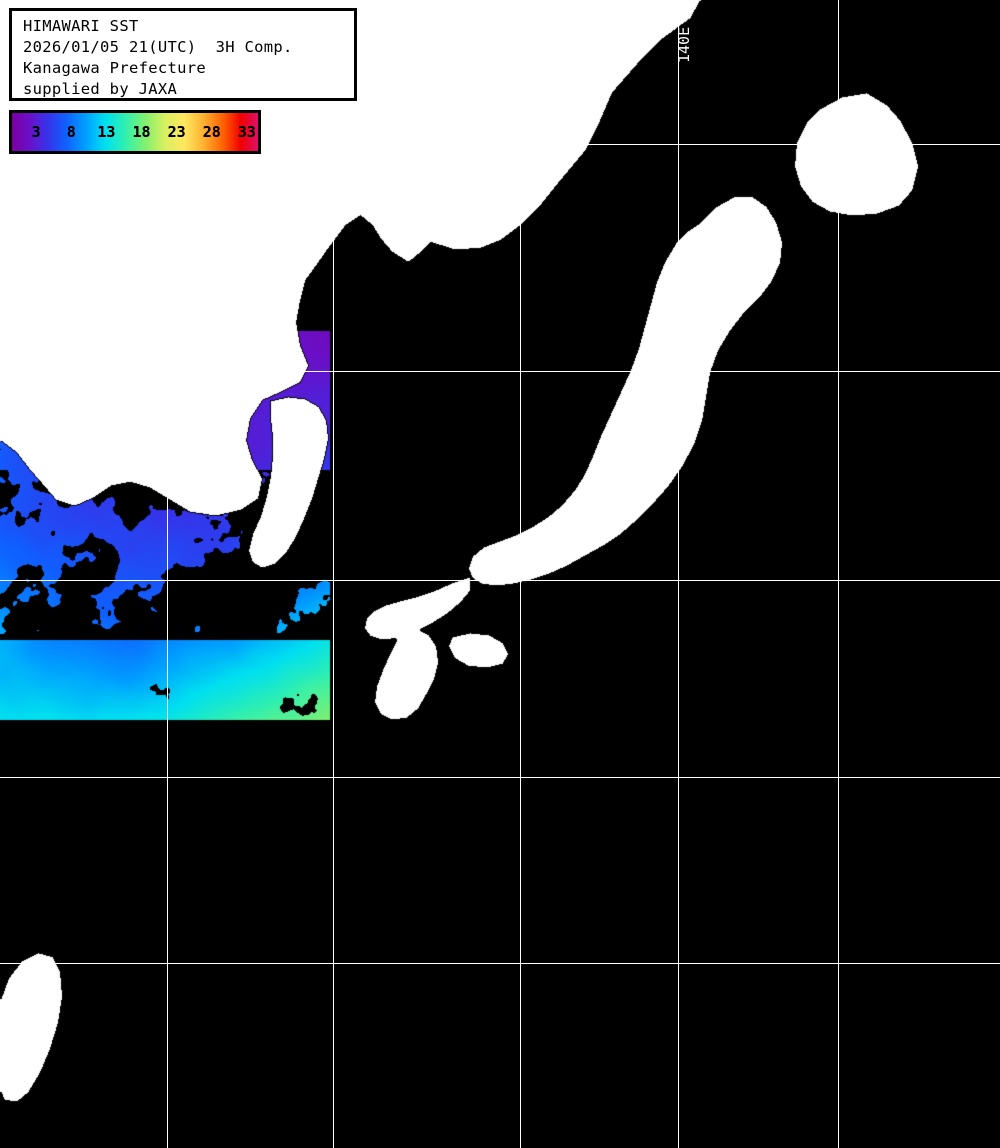 The image size is (1000, 1148). I want to click on colorbar-tick-28: 28, so click(211, 132).